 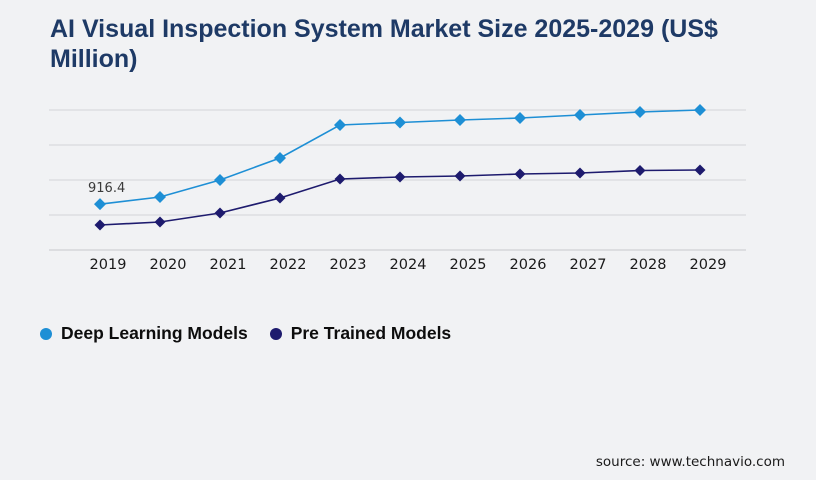 What do you see at coordinates (588, 265) in the screenshot?
I see `x-axis-label: 2027` at bounding box center [588, 265].